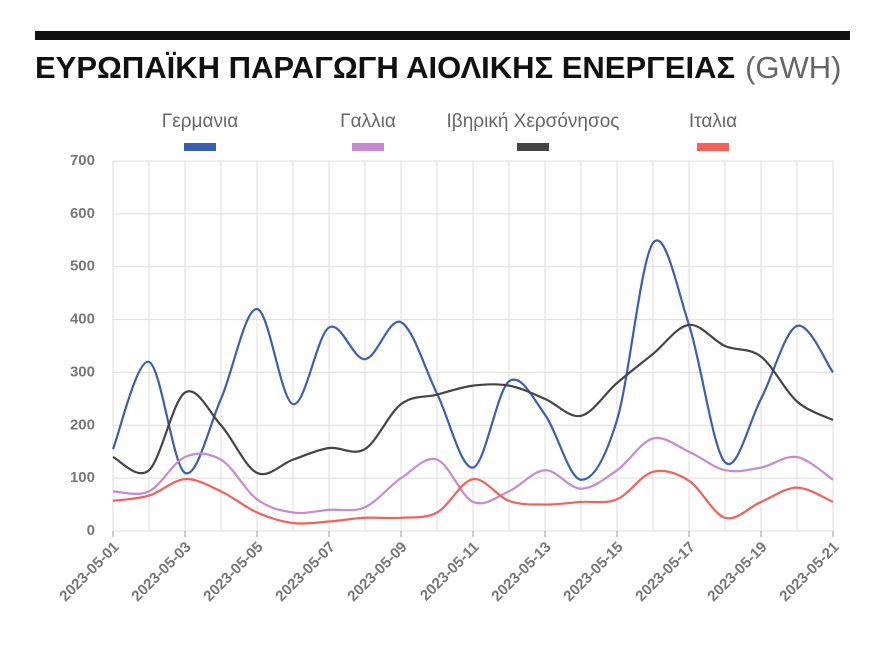  Describe the element at coordinates (305, 572) in the screenshot. I see `x-tick-label: 2023-05-07` at that location.